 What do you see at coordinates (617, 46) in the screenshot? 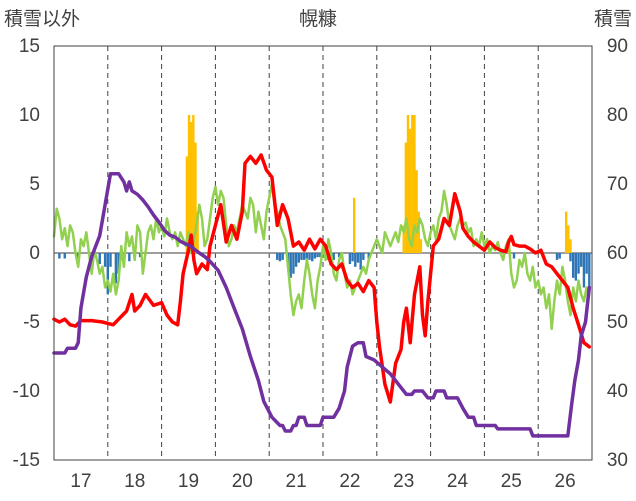
I see `right-tick-label: 90` at bounding box center [617, 46].